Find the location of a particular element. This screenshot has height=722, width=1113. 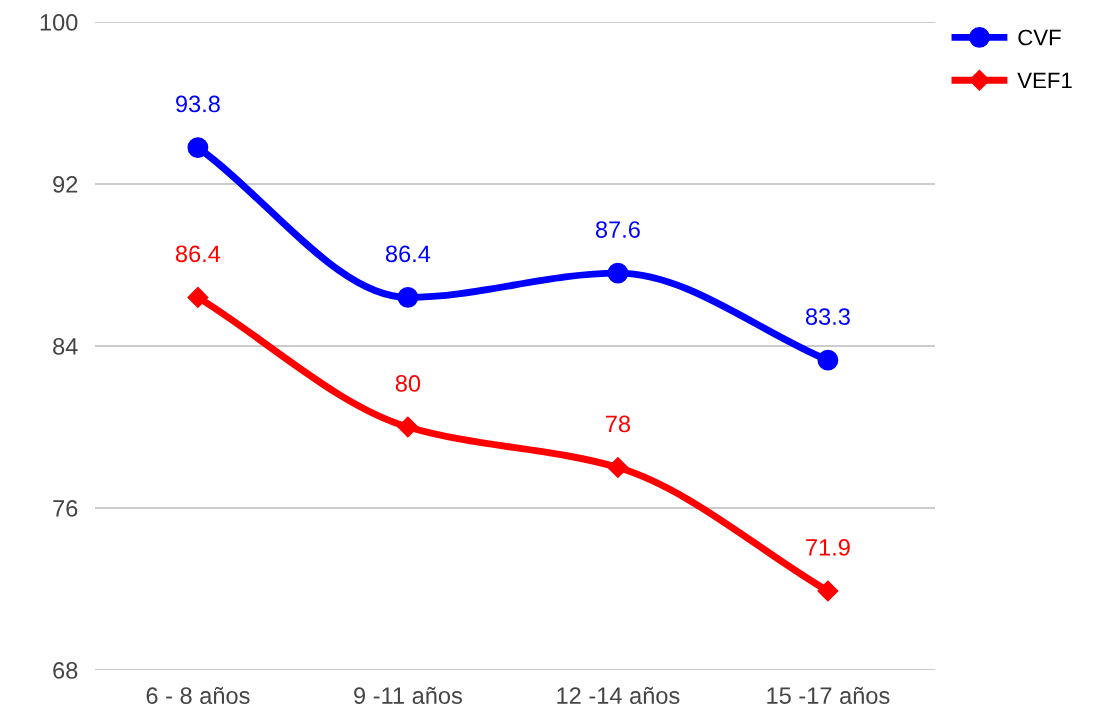

data-label: 83.3 is located at coordinates (827, 316).